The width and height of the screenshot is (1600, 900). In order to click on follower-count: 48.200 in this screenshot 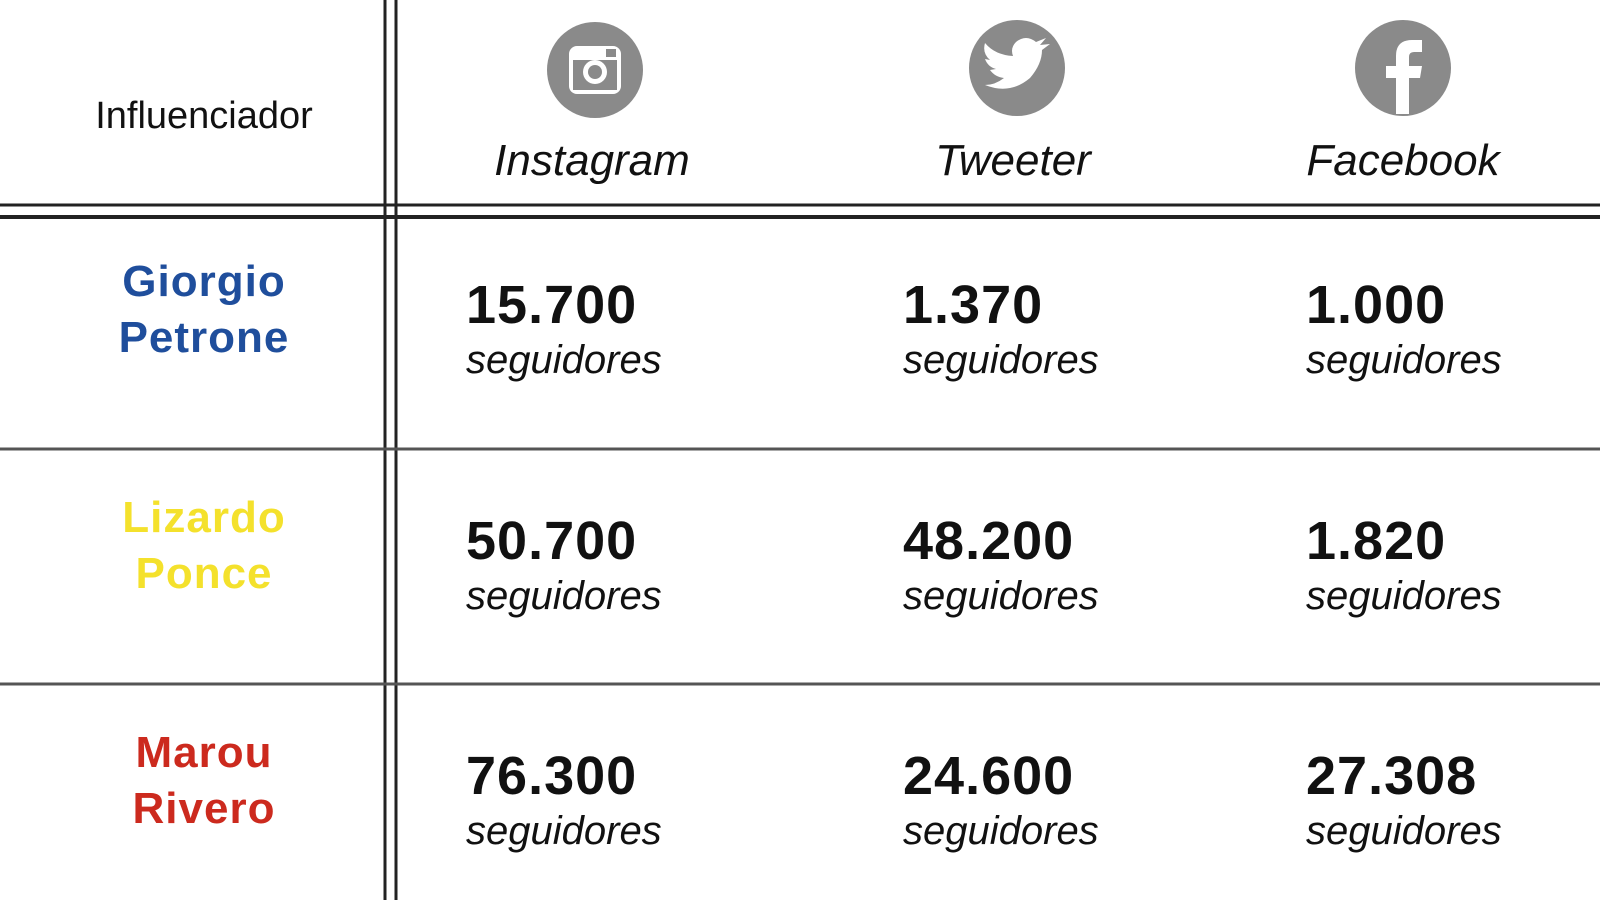, I will do `click(989, 541)`.